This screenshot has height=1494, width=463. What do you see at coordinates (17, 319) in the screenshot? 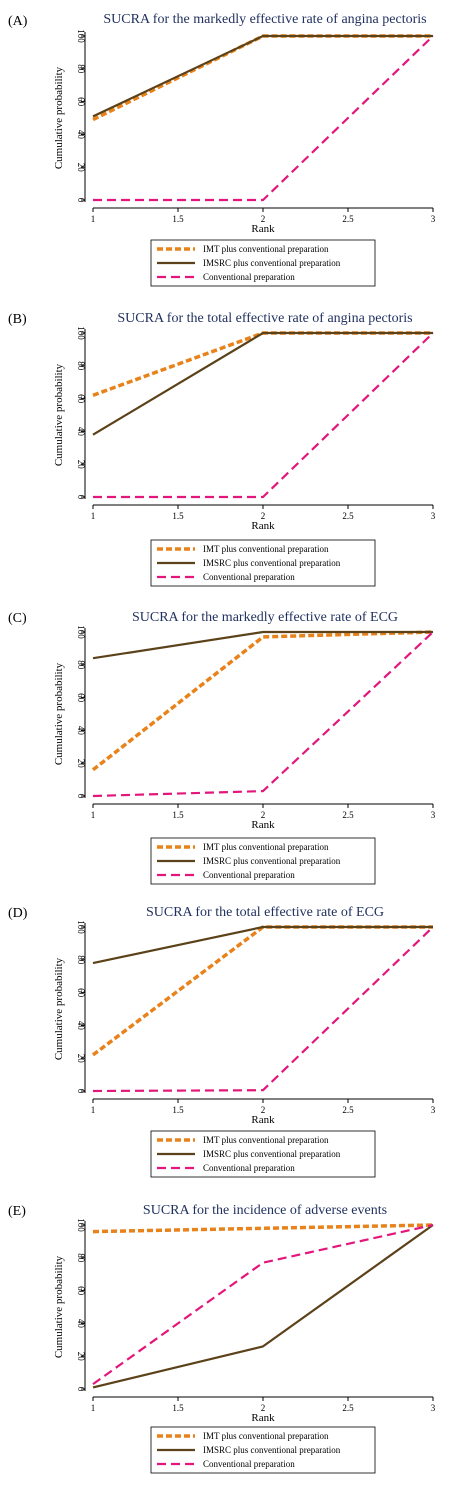
I see `panel-label: (B)` at bounding box center [17, 319].